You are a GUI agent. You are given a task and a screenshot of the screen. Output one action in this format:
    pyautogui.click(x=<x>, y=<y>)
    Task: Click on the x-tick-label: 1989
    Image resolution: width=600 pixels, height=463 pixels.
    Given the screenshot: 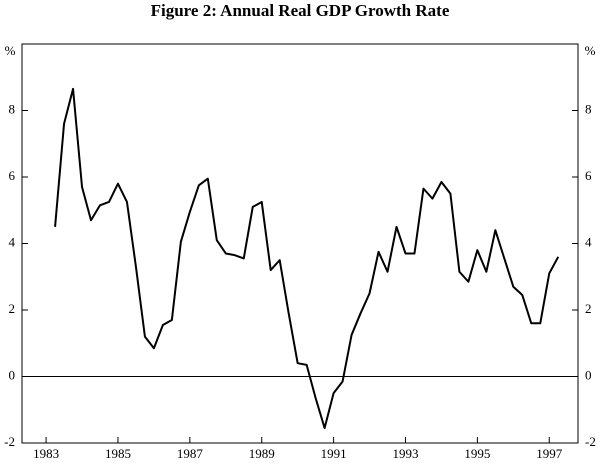 What is the action you would take?
    pyautogui.click(x=262, y=453)
    